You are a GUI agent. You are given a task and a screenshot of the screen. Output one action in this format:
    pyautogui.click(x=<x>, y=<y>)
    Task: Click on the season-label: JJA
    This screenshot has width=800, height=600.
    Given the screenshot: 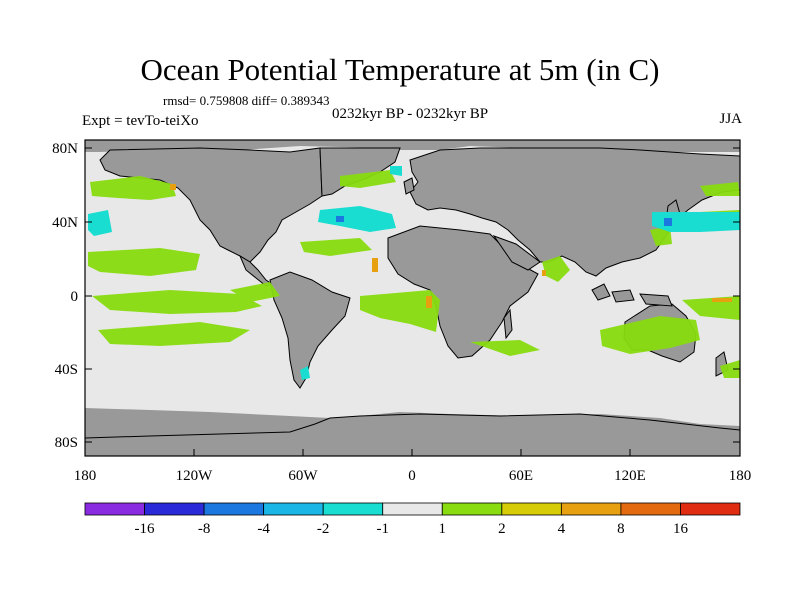 What is the action you would take?
    pyautogui.click(x=730, y=119)
    